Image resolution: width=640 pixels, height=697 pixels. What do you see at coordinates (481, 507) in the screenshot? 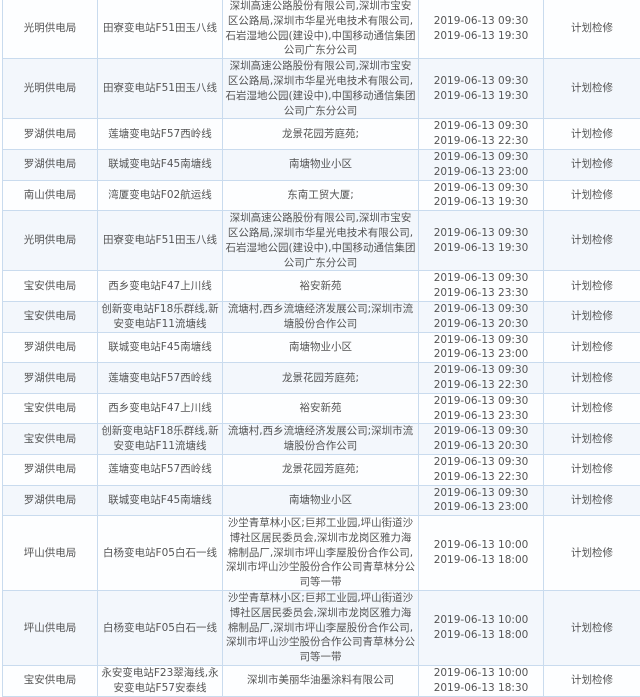
I see `end-time: 2019-06-13 23:00` at bounding box center [481, 507].